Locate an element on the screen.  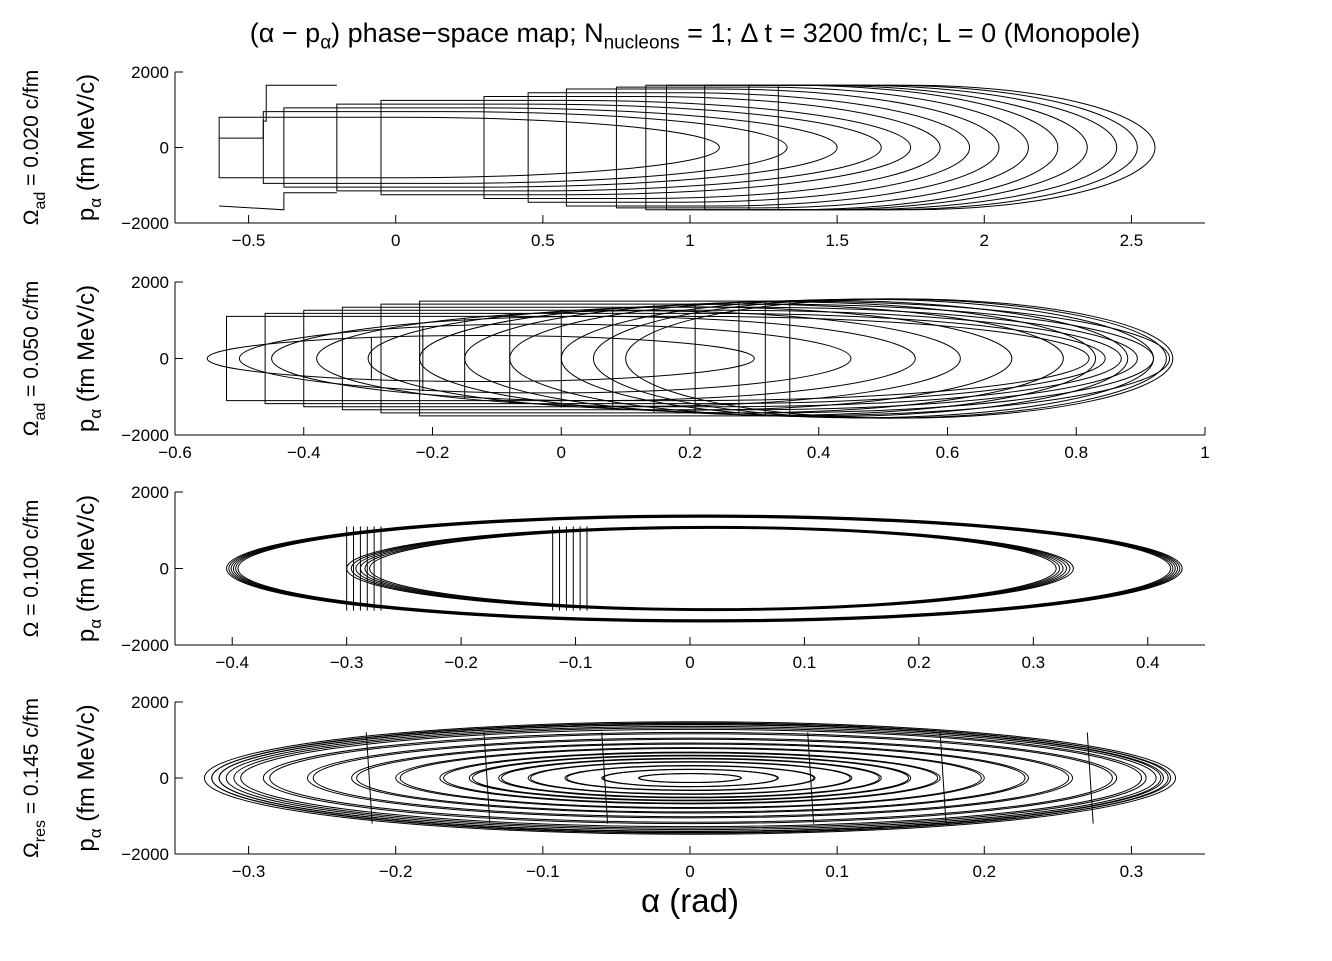
x-tick-label: 2 is located at coordinates (984, 240).